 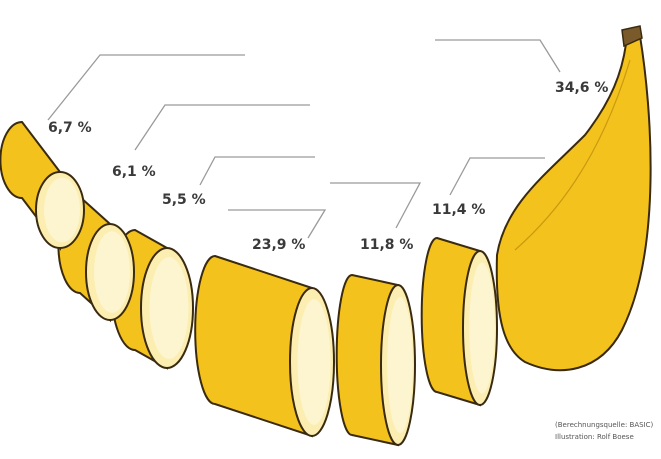 What do you see at coordinates (594, 437) in the screenshot?
I see `credit-note: Illustration: Rolf Boese` at bounding box center [594, 437].